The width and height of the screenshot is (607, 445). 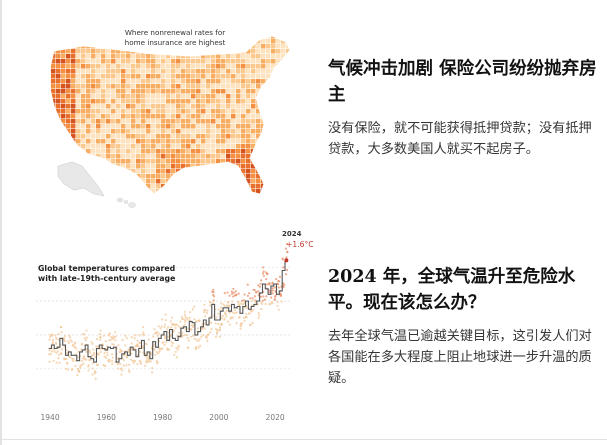 I want to click on story-headline: 2024 年，全球气温升至危险水平。现在该怎么办？, so click(x=452, y=290).